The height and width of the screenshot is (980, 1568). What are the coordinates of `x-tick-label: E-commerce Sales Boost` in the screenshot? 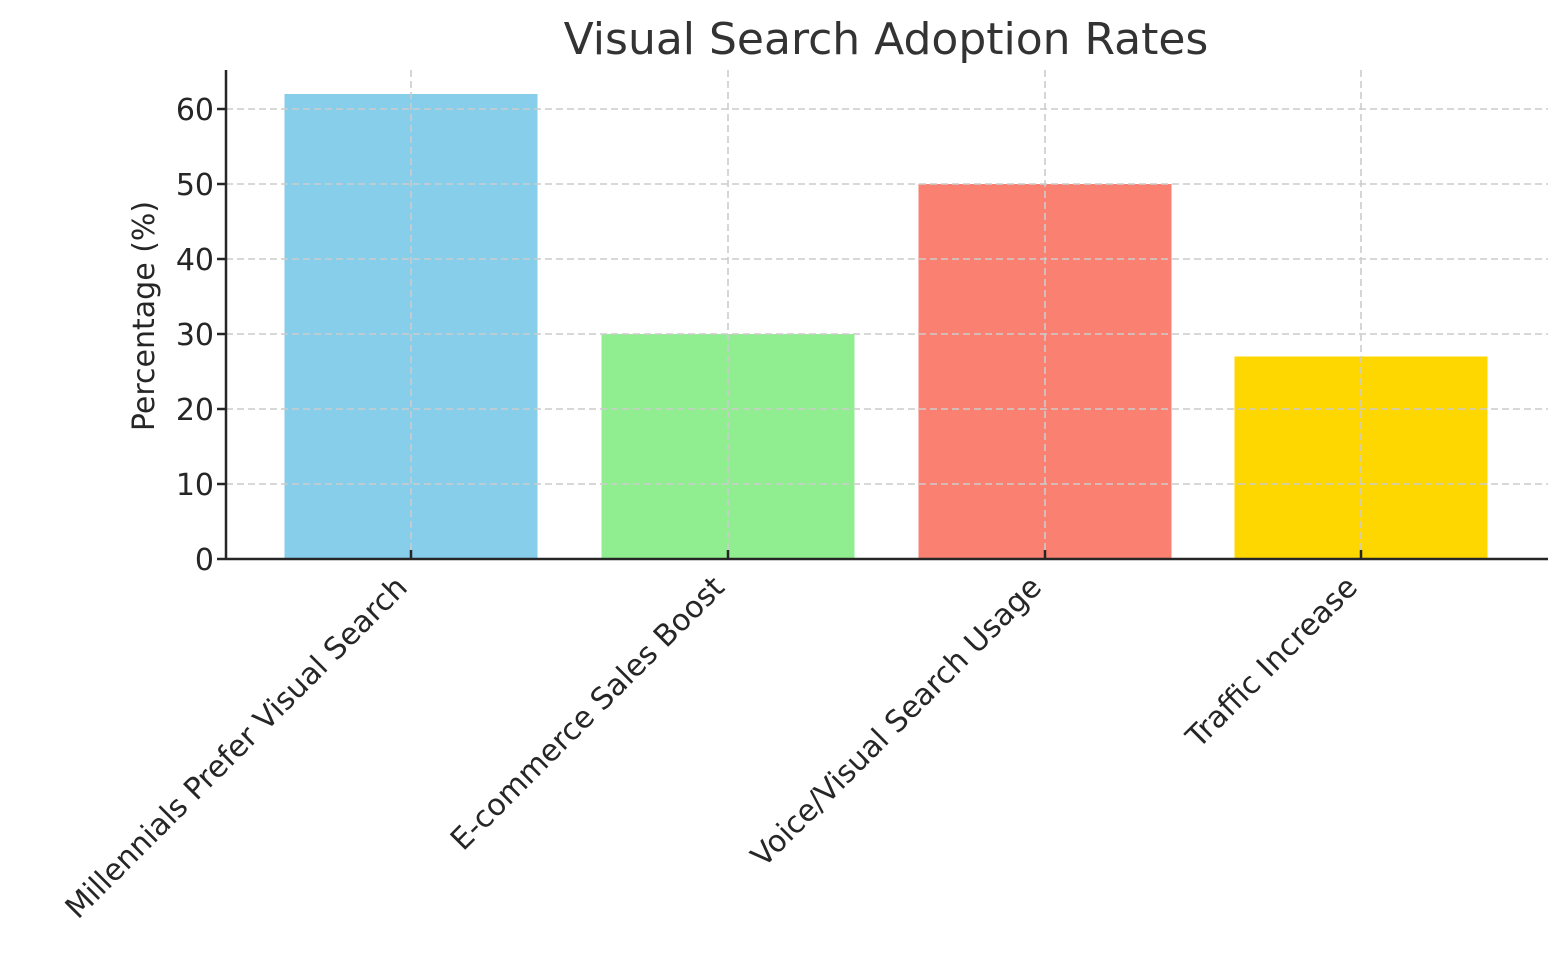 It's located at (588, 714).